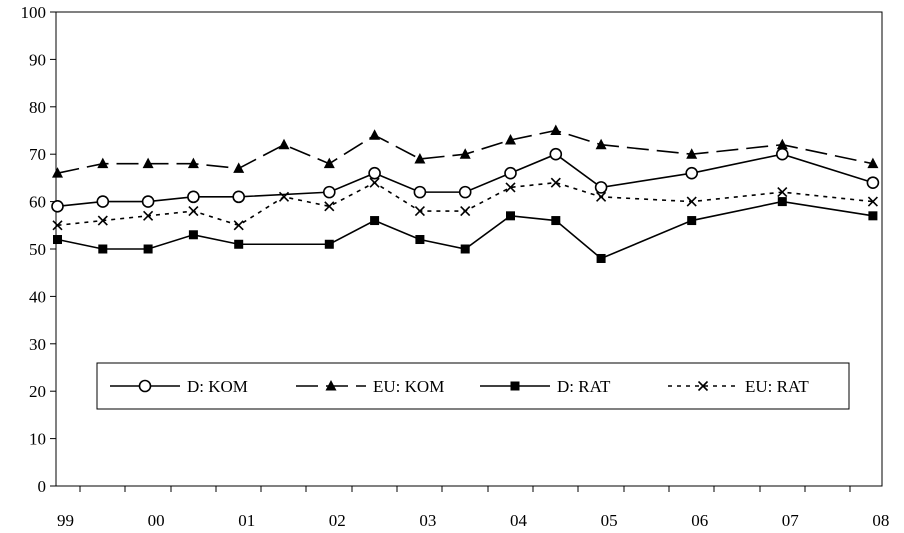 This screenshot has height=533, width=904. I want to click on series-eu-kom, so click(465, 151).